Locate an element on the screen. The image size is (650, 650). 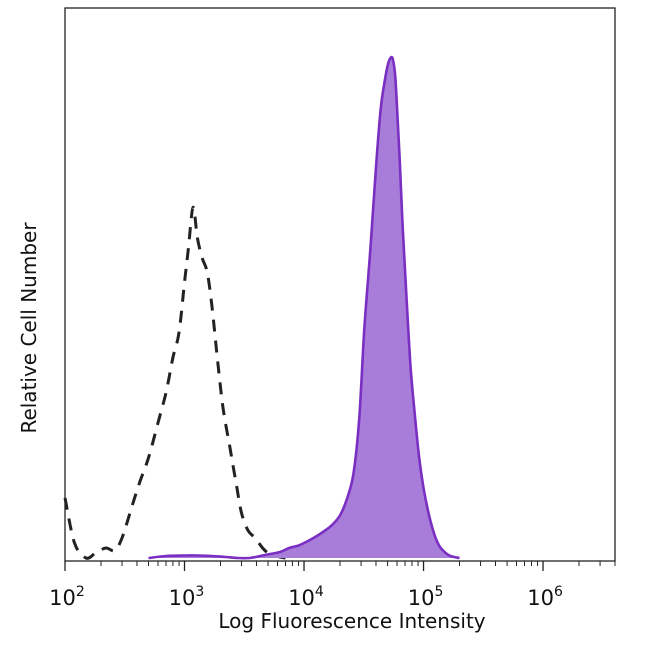
x-axis-title: Log Fluorescence Intensity is located at coordinates (351, 621).